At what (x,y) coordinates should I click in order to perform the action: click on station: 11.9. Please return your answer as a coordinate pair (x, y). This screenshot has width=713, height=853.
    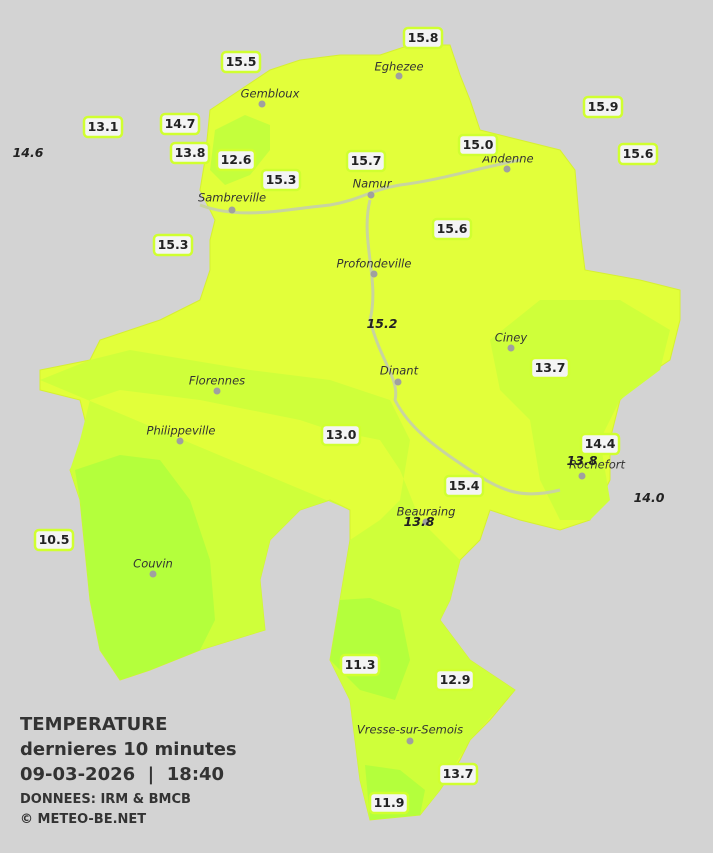
    Looking at the image, I should click on (389, 803).